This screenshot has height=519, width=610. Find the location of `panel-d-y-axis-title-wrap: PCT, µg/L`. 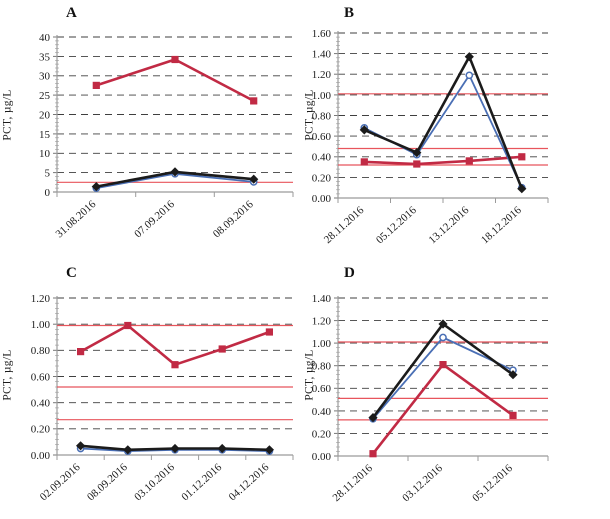

panel-d-y-axis-title-wrap: PCT, µg/L is located at coordinates (310, 375).